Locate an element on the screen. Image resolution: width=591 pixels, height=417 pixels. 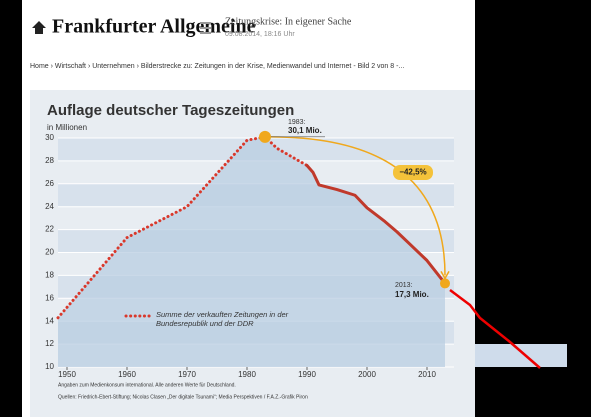
x-tick-label: 1990 is located at coordinates (307, 374).